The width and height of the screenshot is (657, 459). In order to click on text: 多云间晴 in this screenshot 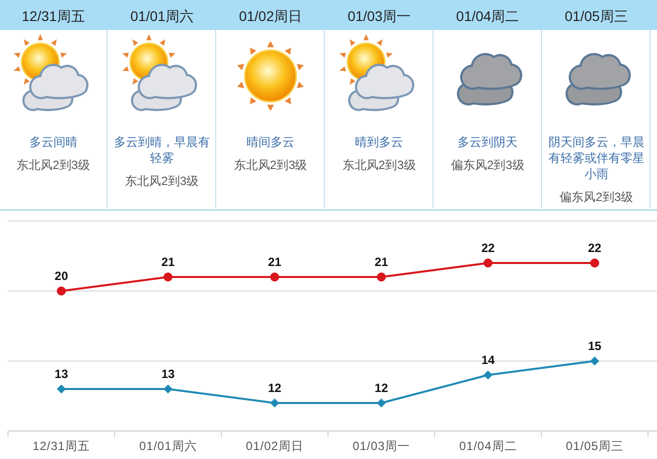, I will do `click(53, 142)`.